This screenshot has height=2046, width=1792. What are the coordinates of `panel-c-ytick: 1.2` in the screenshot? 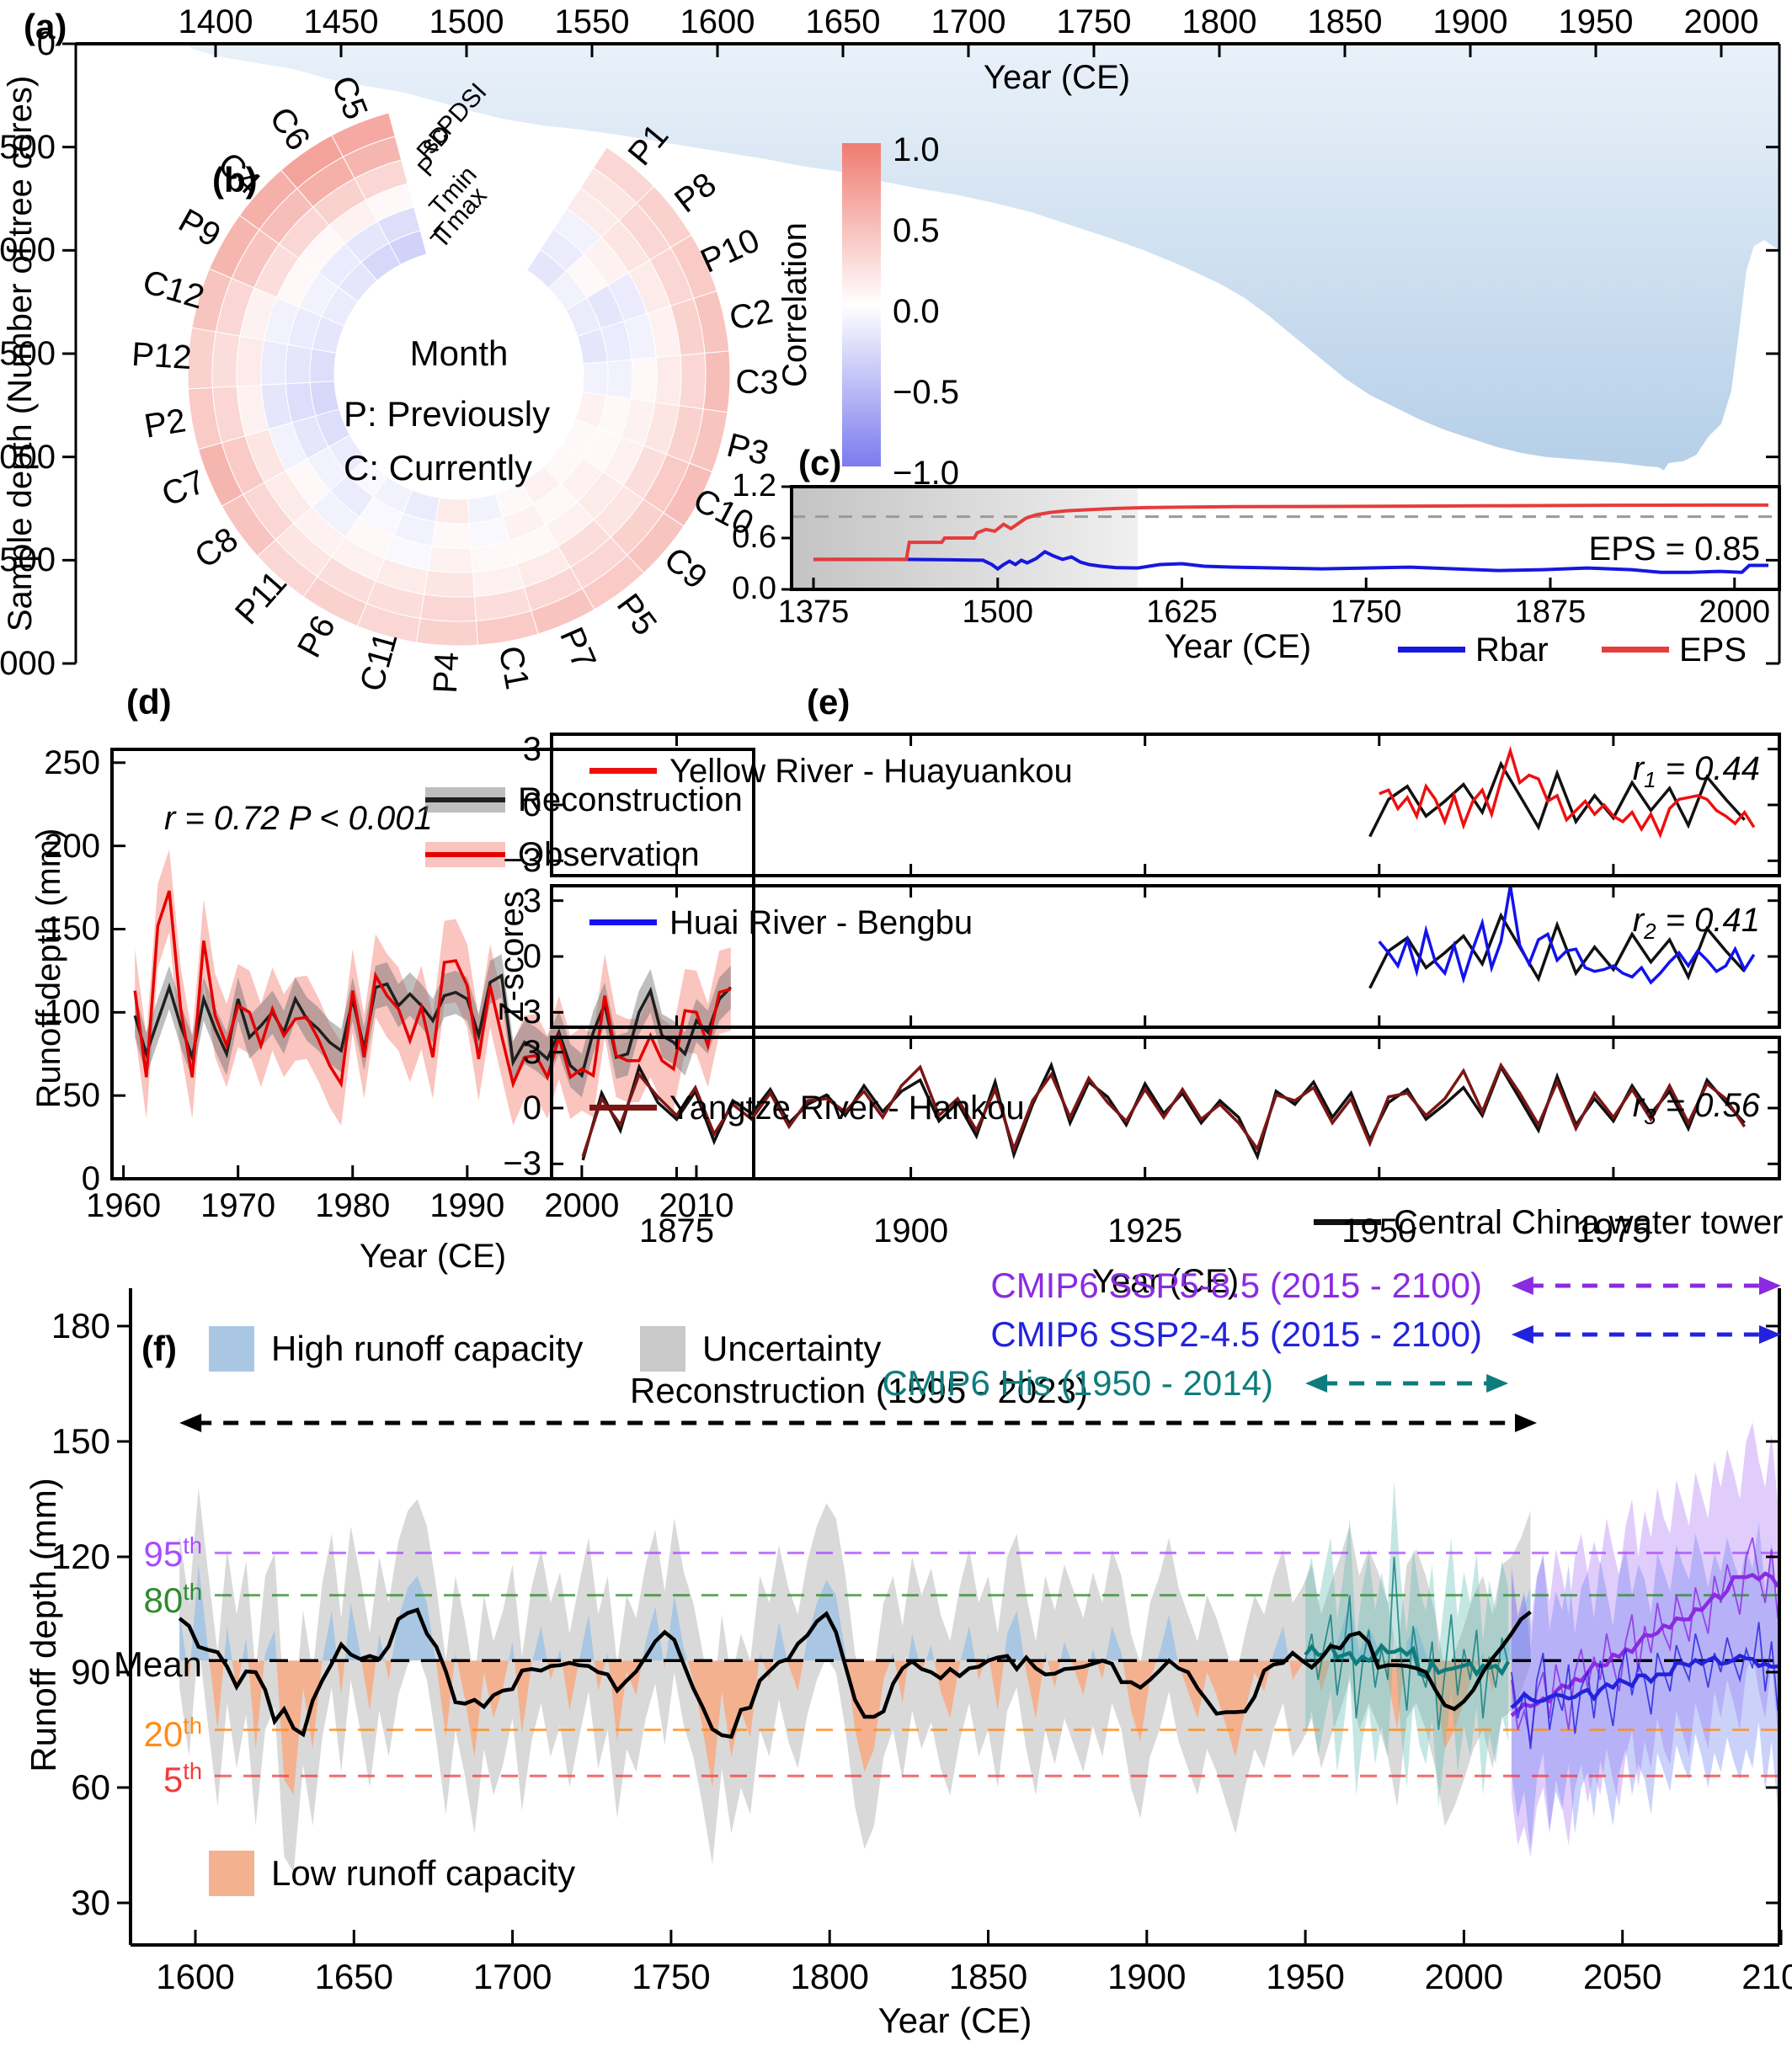 It's located at (754, 486).